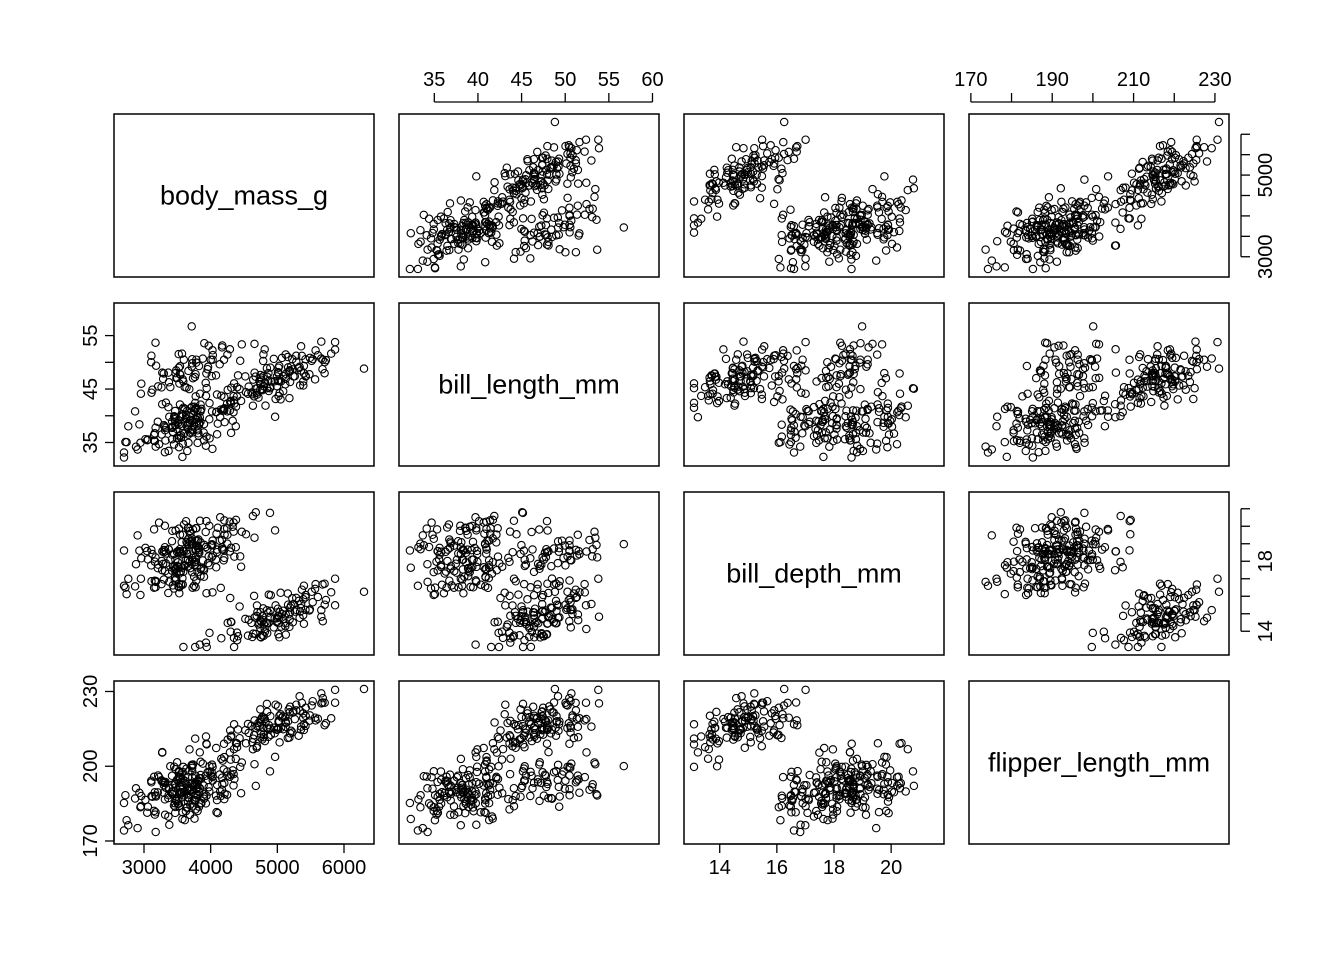 The image size is (1344, 960). Describe the element at coordinates (244, 384) in the screenshot. I see `panel-bill_length_mm-vs-body_mass_g` at that location.